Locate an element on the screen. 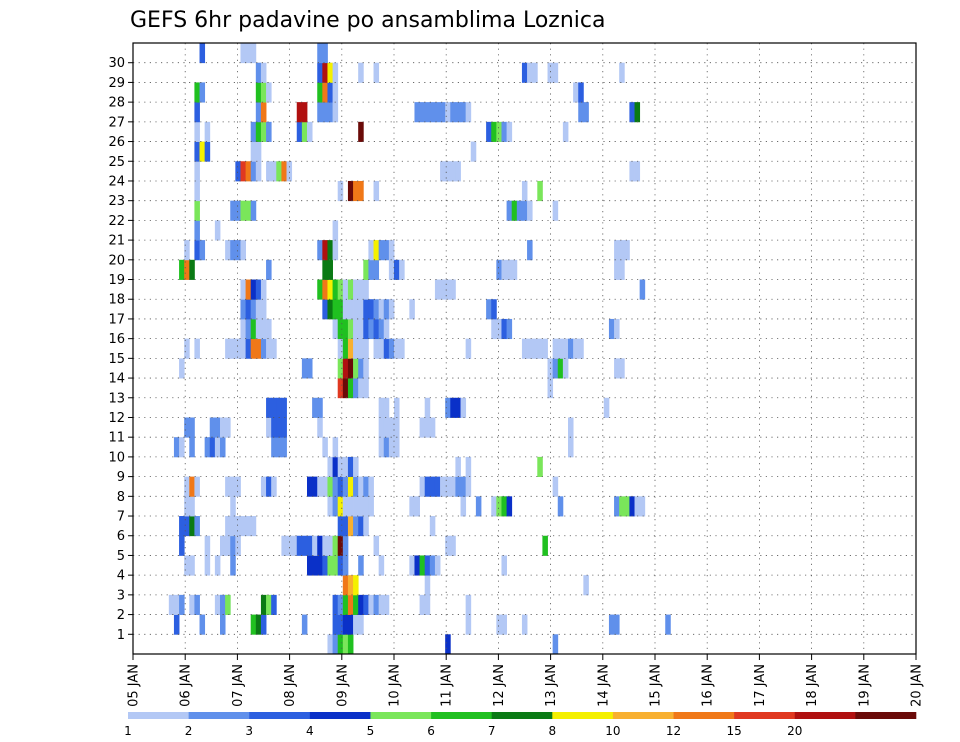  y-tick-label: 11 is located at coordinates (116, 438).